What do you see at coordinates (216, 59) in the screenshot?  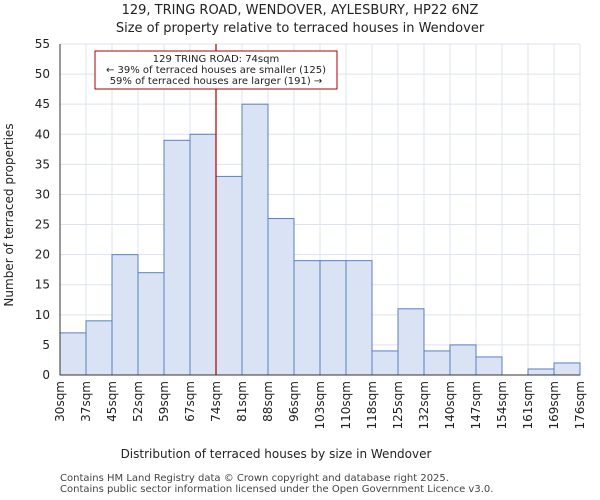 I see `annotation-line-1: 129 TRING ROAD: 74sqm` at bounding box center [216, 59].